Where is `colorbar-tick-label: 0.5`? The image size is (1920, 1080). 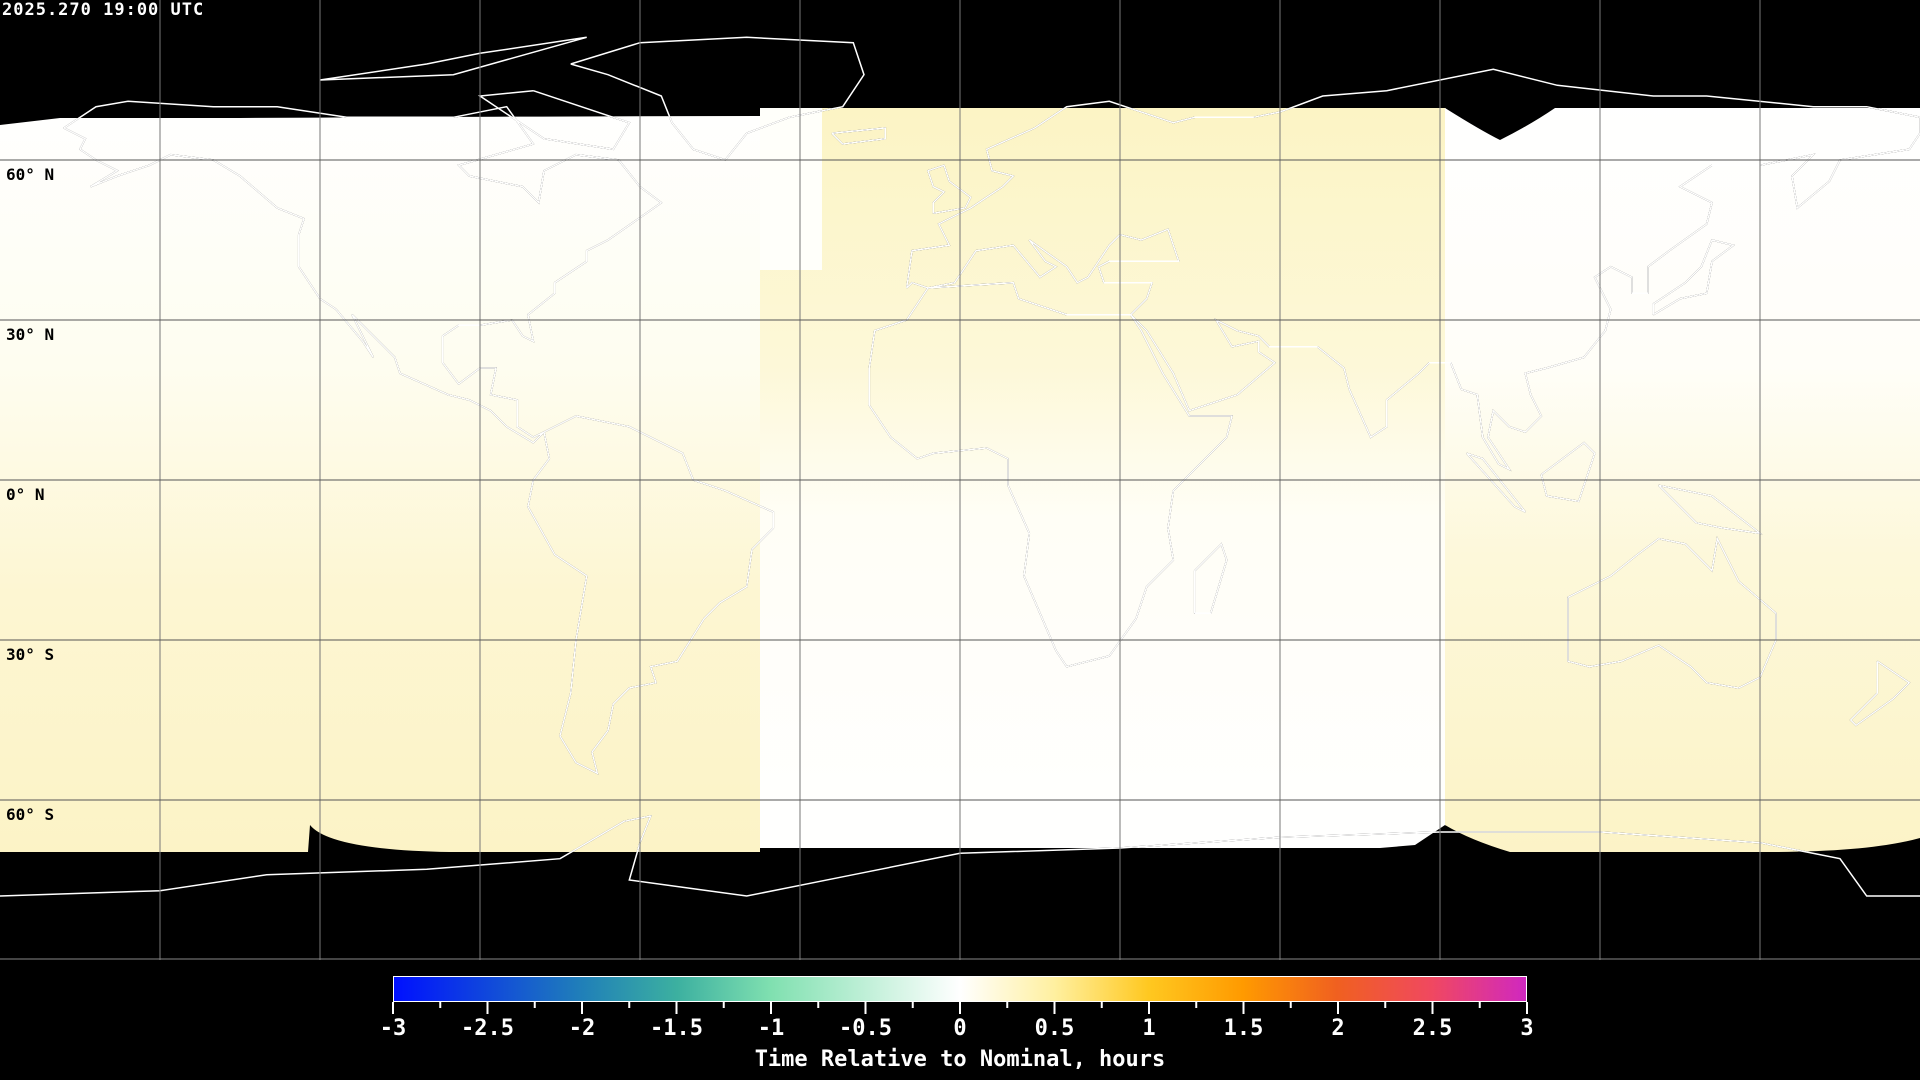 colorbar-tick-label: 0.5 is located at coordinates (1055, 1028).